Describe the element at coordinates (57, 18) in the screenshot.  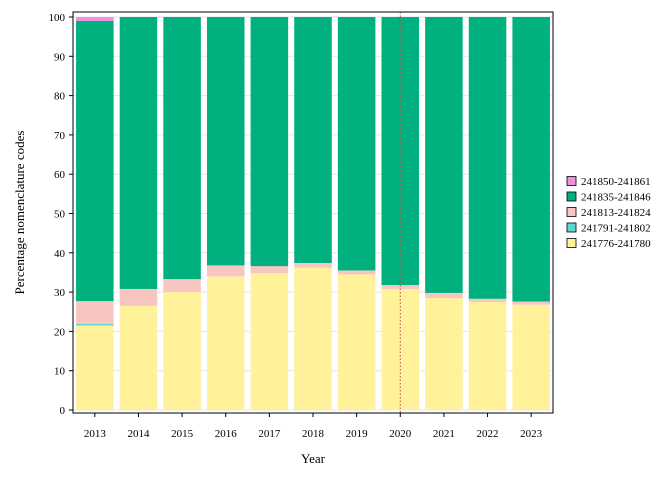
I see `y-tick-label: 100` at that location.